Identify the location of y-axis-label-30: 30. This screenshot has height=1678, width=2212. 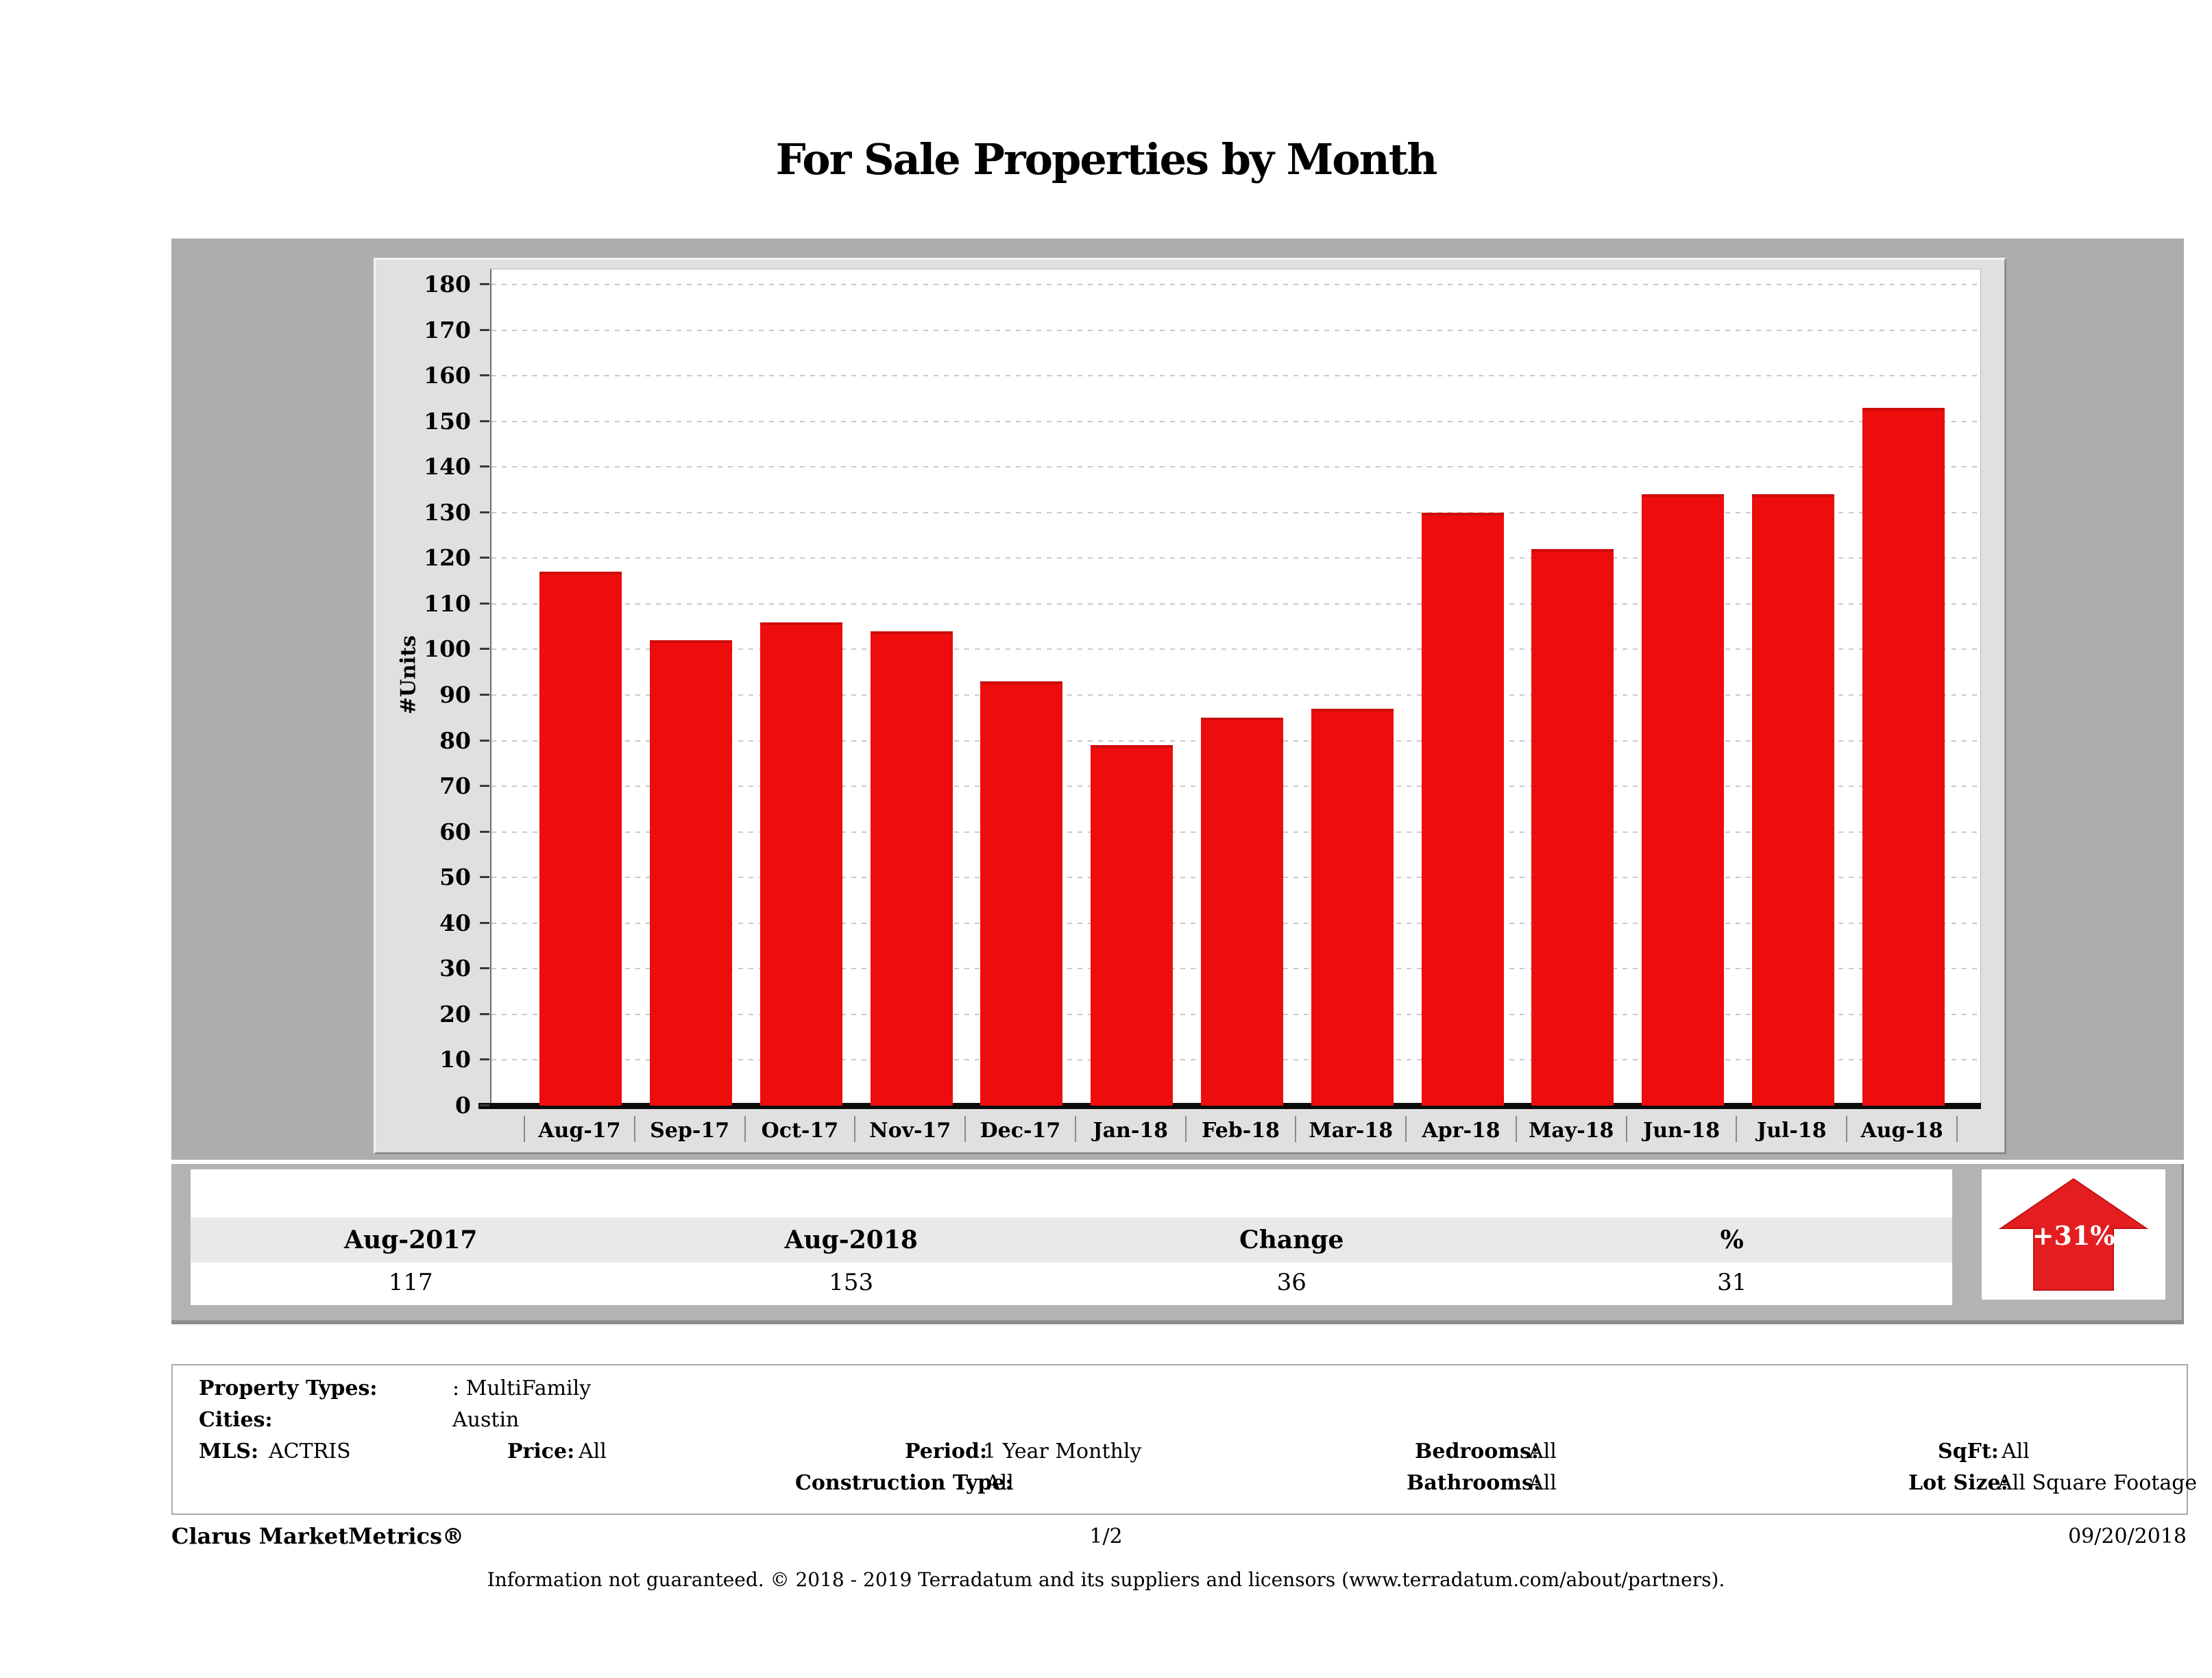
(455, 968).